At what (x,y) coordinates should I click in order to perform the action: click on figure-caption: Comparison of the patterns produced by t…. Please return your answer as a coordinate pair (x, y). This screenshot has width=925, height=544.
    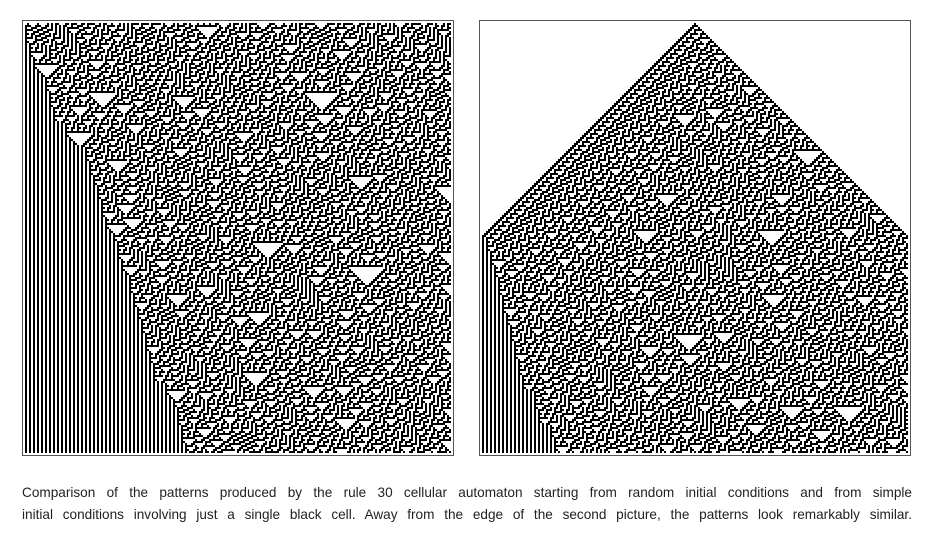
    Looking at the image, I should click on (467, 504).